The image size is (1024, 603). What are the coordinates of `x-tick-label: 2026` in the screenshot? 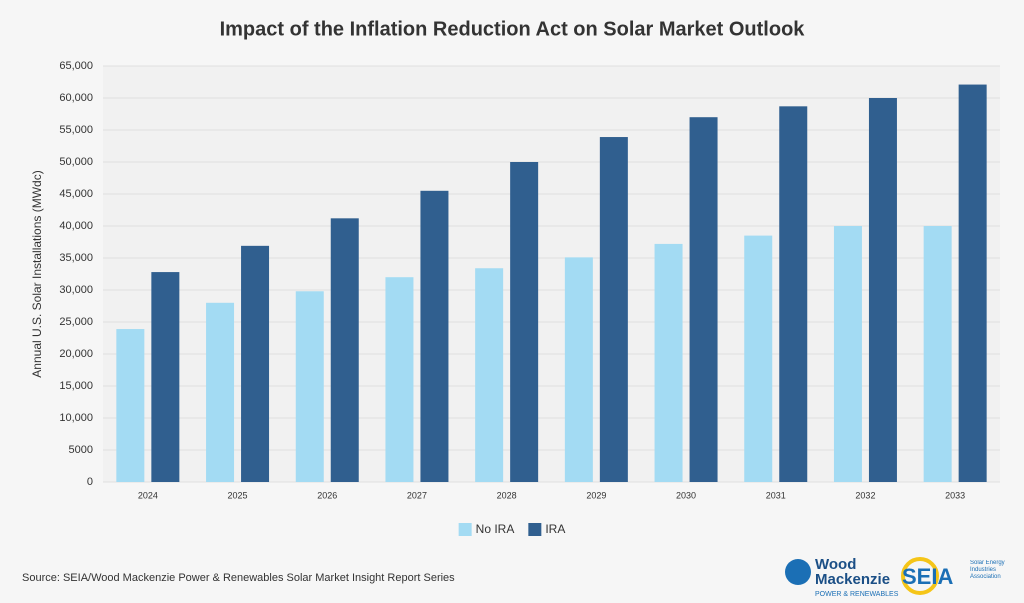 It's located at (327, 495).